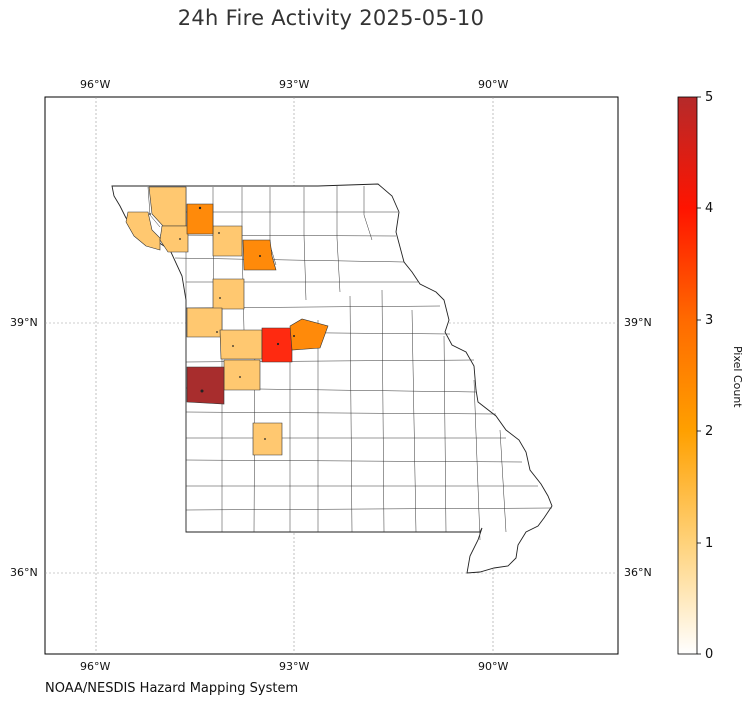 This screenshot has height=706, width=751. I want to click on county-bates, so click(205, 385).